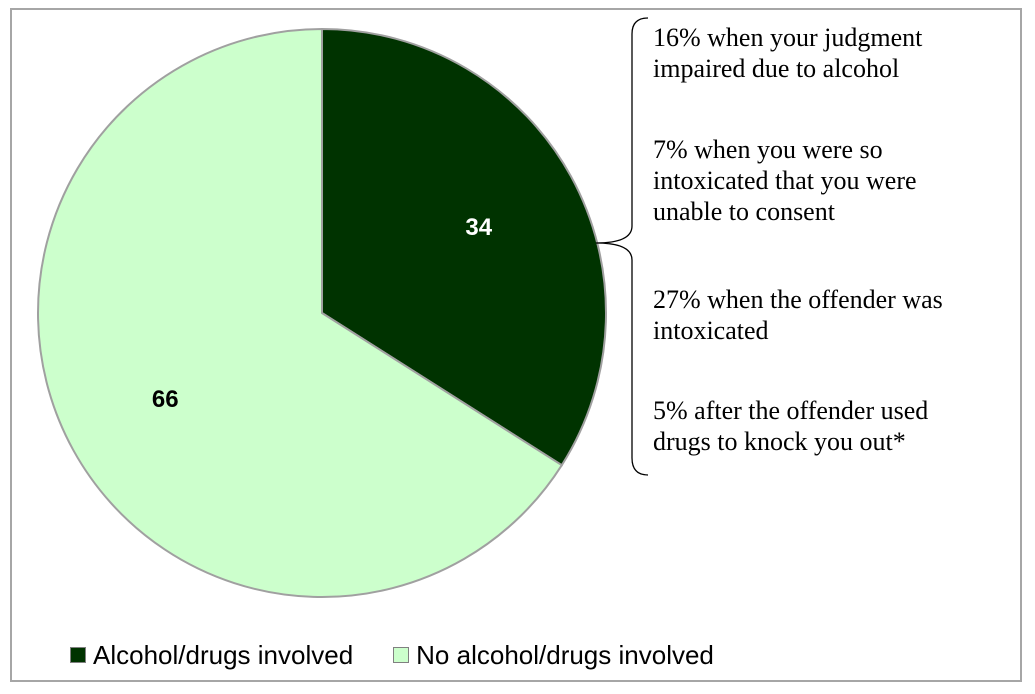 This screenshot has height=694, width=1035. I want to click on data-label-alcohol-drugs-involved: 34, so click(478, 227).